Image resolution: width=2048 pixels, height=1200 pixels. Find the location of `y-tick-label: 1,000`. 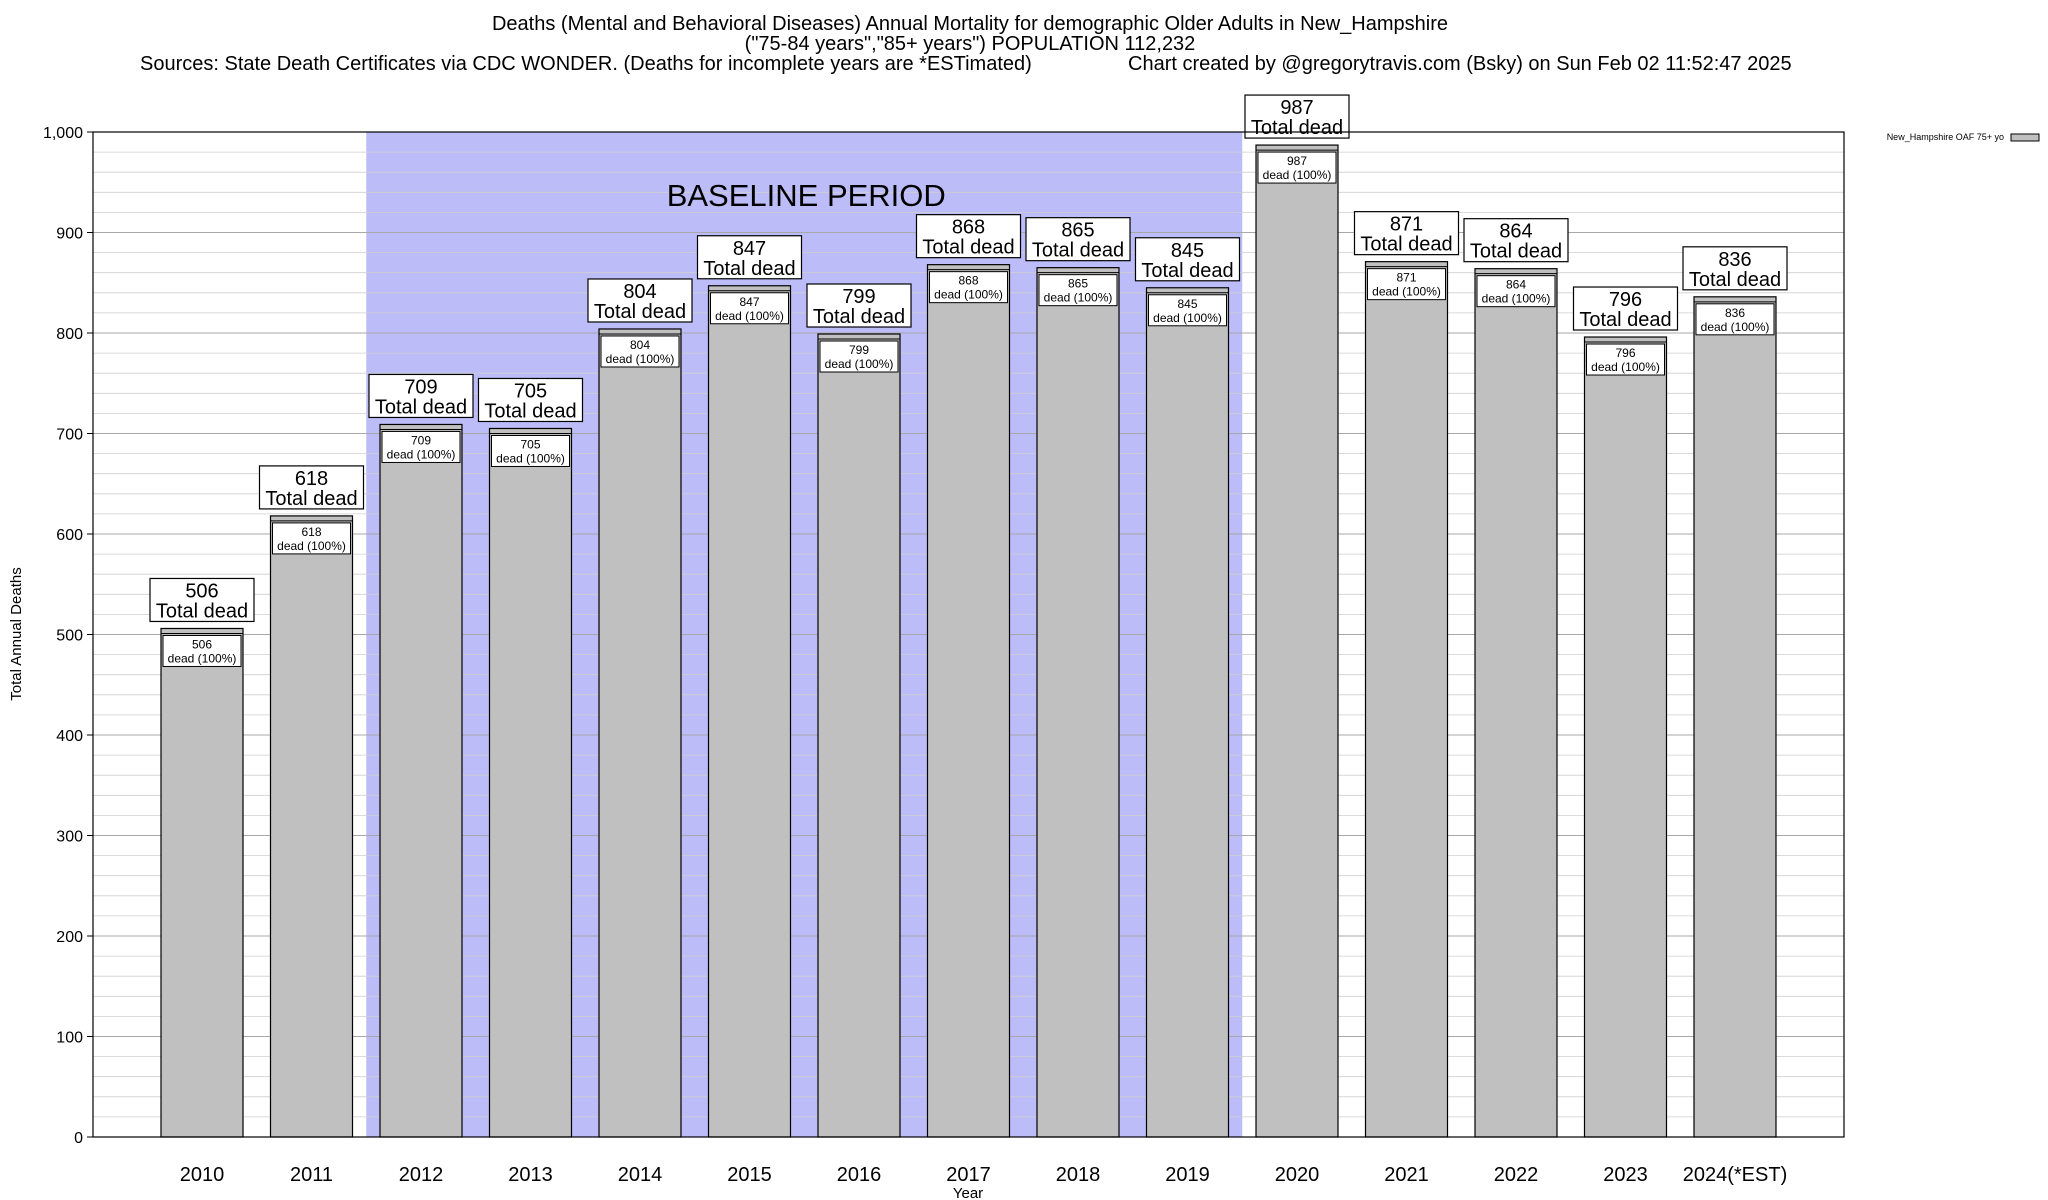

y-tick-label: 1,000 is located at coordinates (63, 133).